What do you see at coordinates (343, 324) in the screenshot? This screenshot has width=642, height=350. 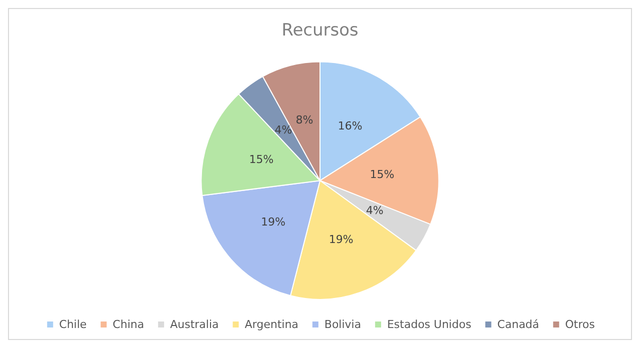 I see `legend-label: Bolivia` at bounding box center [343, 324].